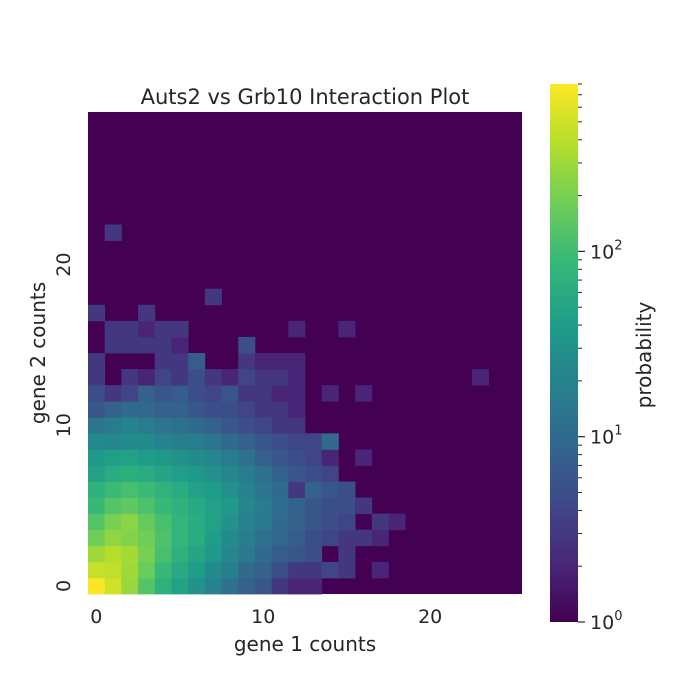 This screenshot has height=700, width=700. Describe the element at coordinates (305, 644) in the screenshot. I see `x-axis-label: gene 1 counts` at that location.